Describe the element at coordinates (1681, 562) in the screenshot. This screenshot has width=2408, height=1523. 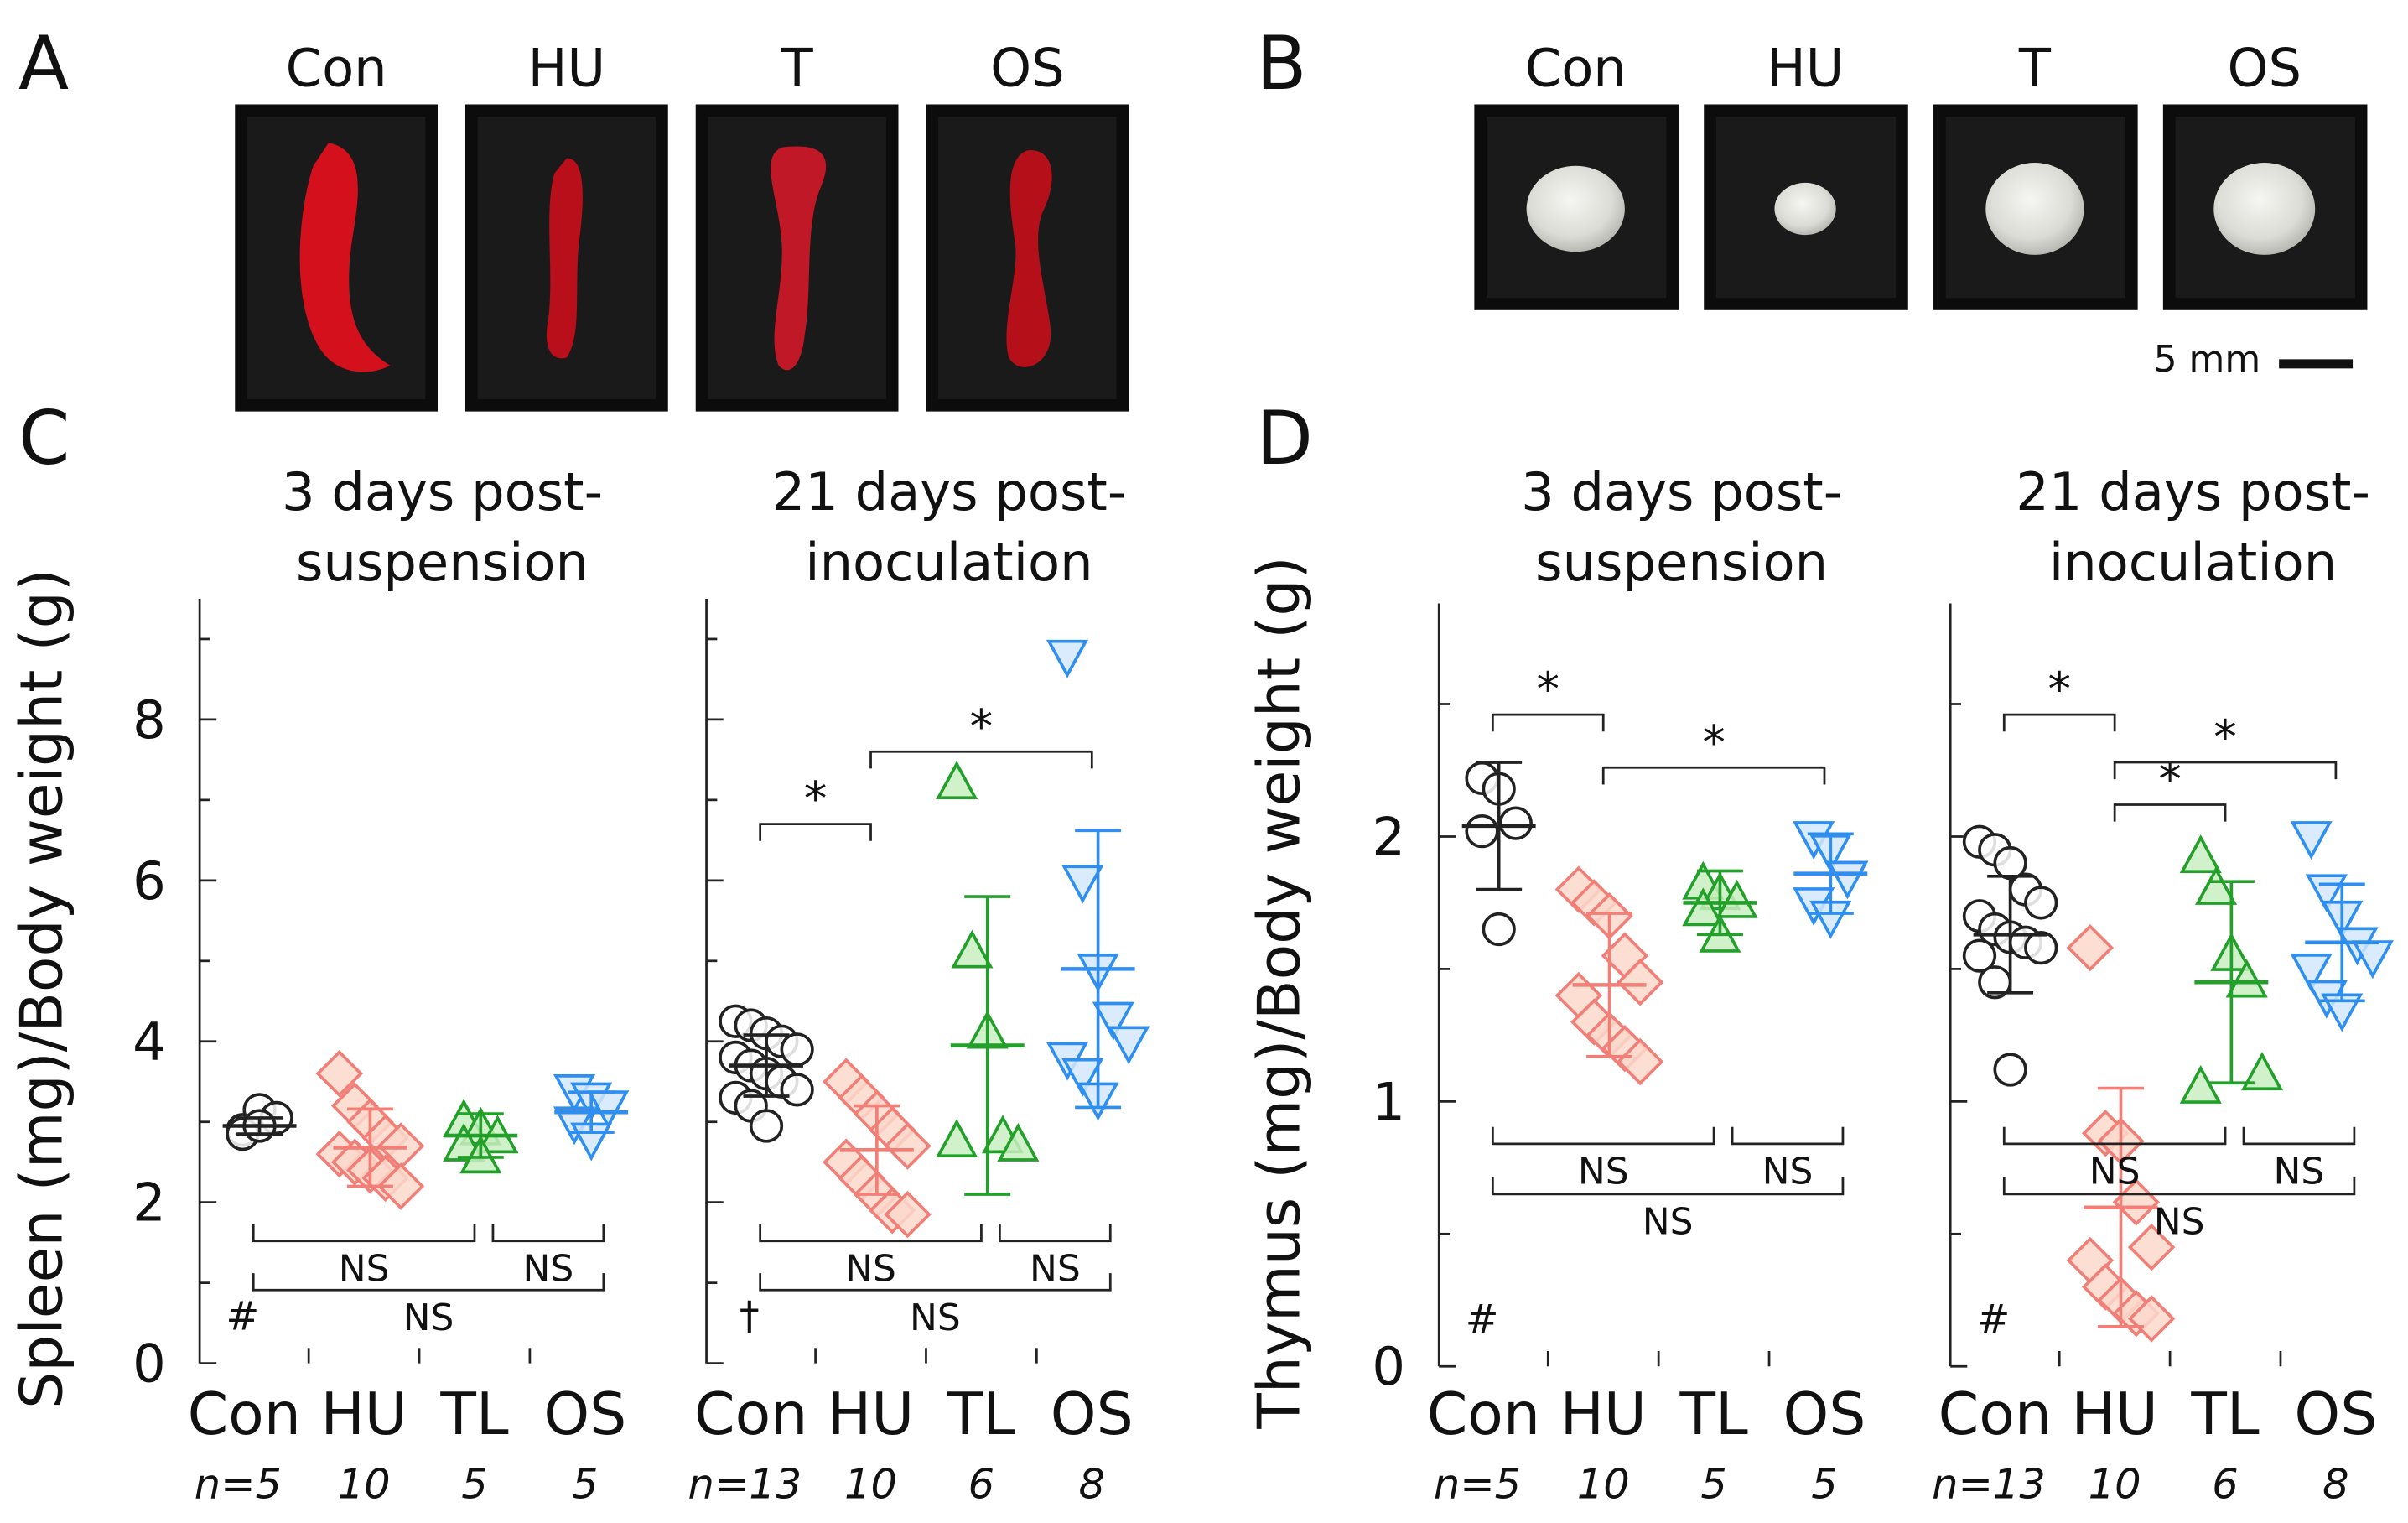
I see `chart-title: suspension` at that location.